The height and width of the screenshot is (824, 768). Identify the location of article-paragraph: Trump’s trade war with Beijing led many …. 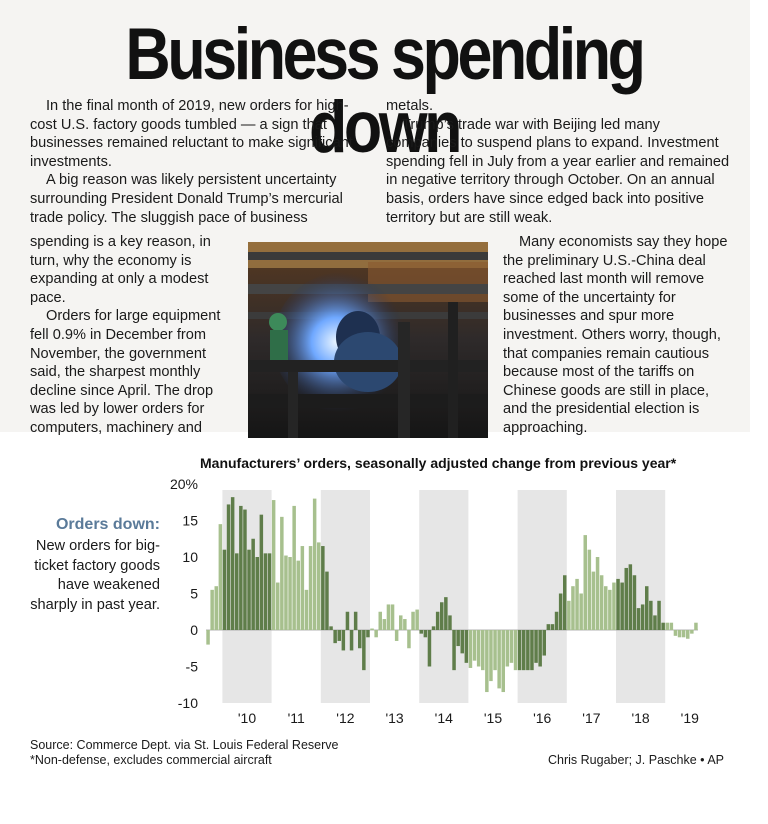
(558, 171).